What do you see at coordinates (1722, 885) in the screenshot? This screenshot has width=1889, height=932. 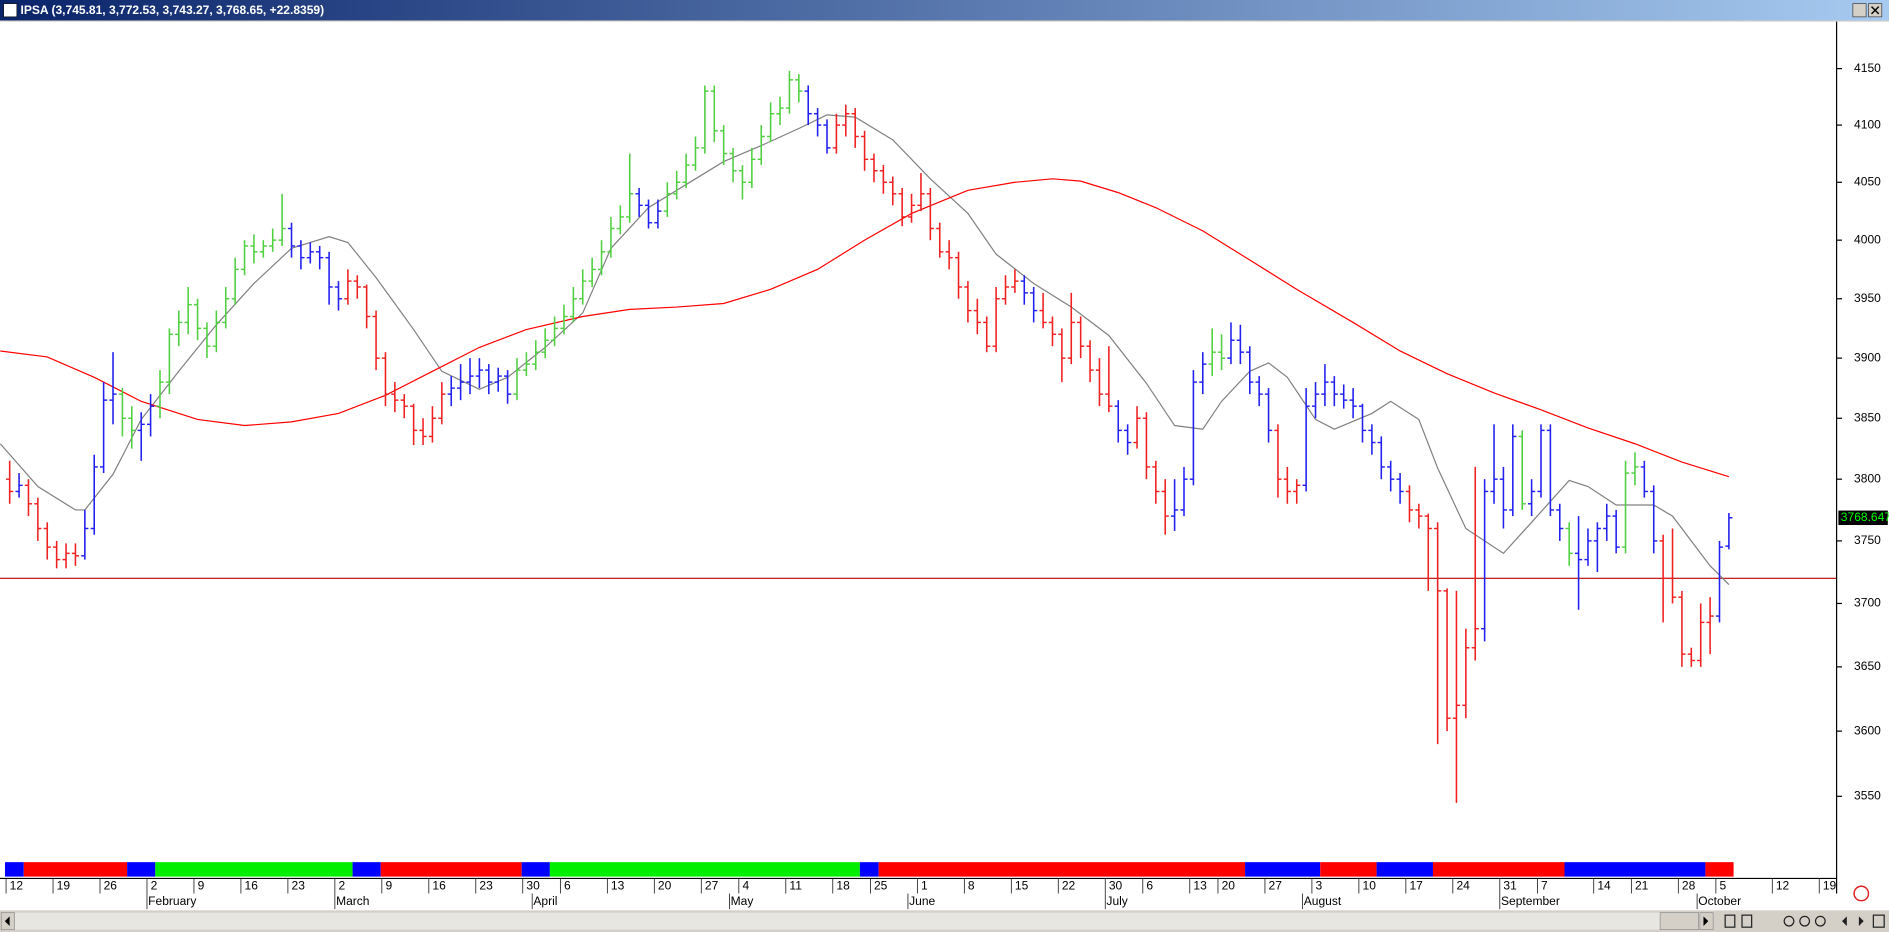 I see `x-tick-label: 5` at bounding box center [1722, 885].